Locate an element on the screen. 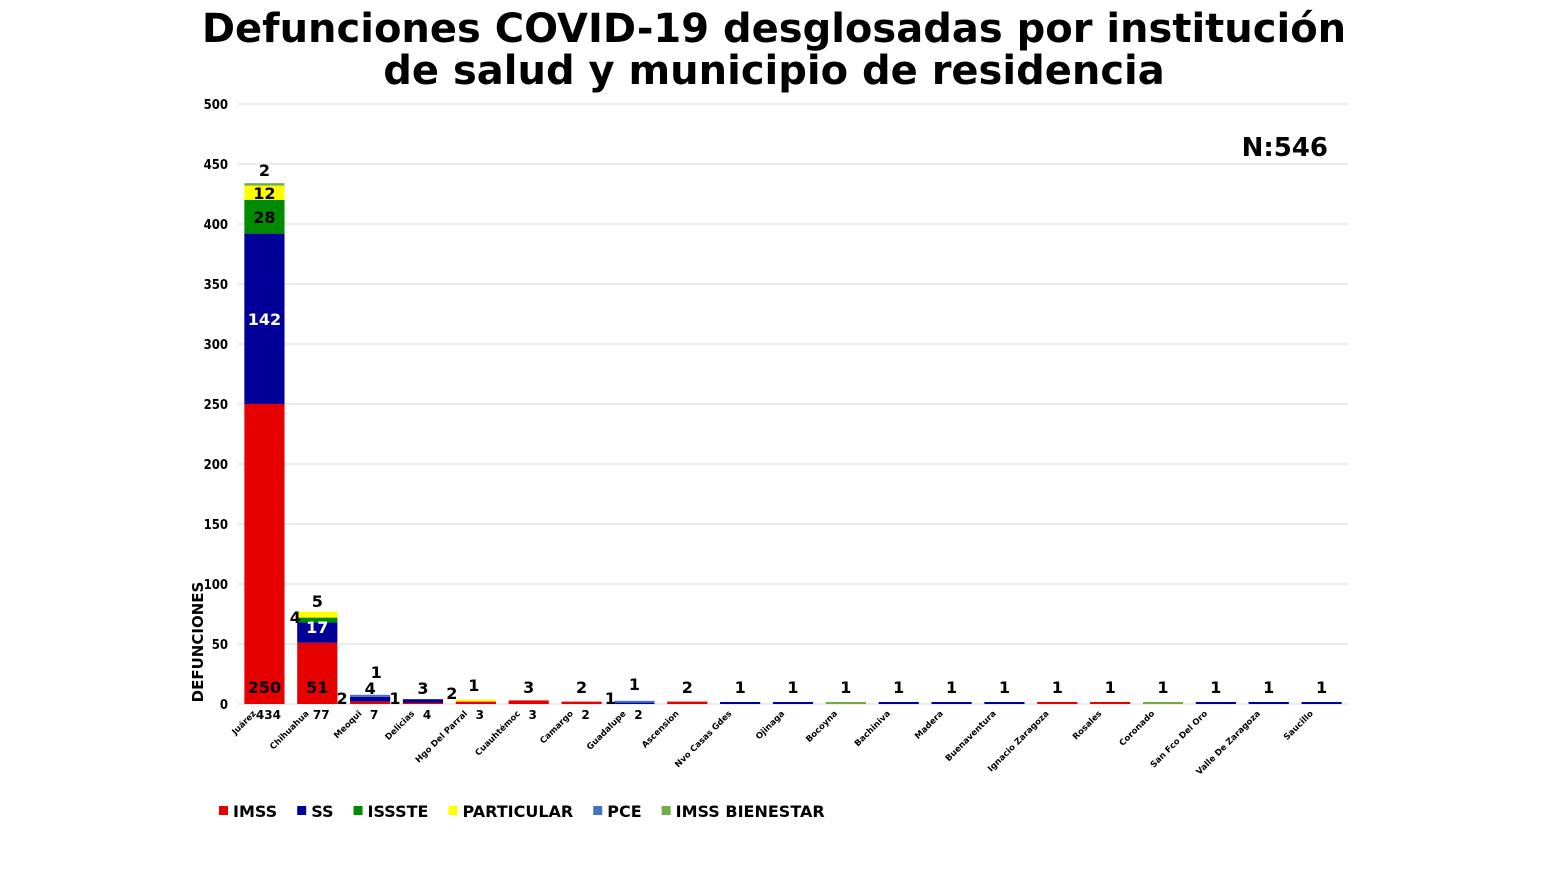  y-tick-label: 100 is located at coordinates (216, 585).